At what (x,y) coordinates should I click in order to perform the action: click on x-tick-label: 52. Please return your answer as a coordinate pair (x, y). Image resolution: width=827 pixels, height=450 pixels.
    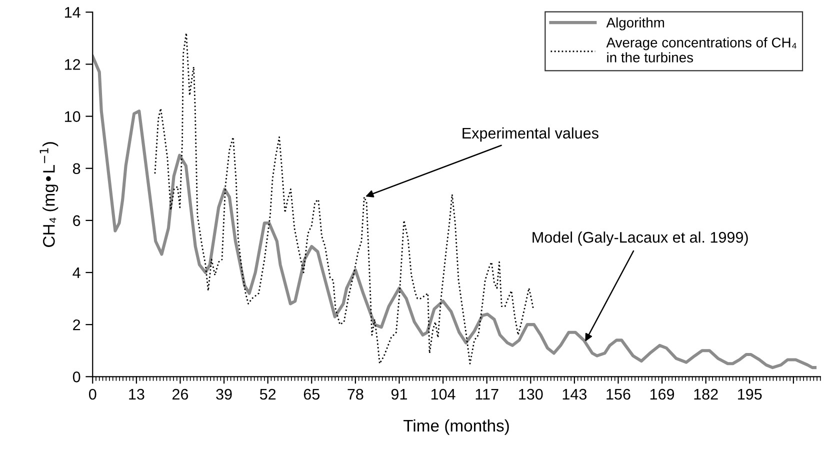
    Looking at the image, I should click on (268, 394).